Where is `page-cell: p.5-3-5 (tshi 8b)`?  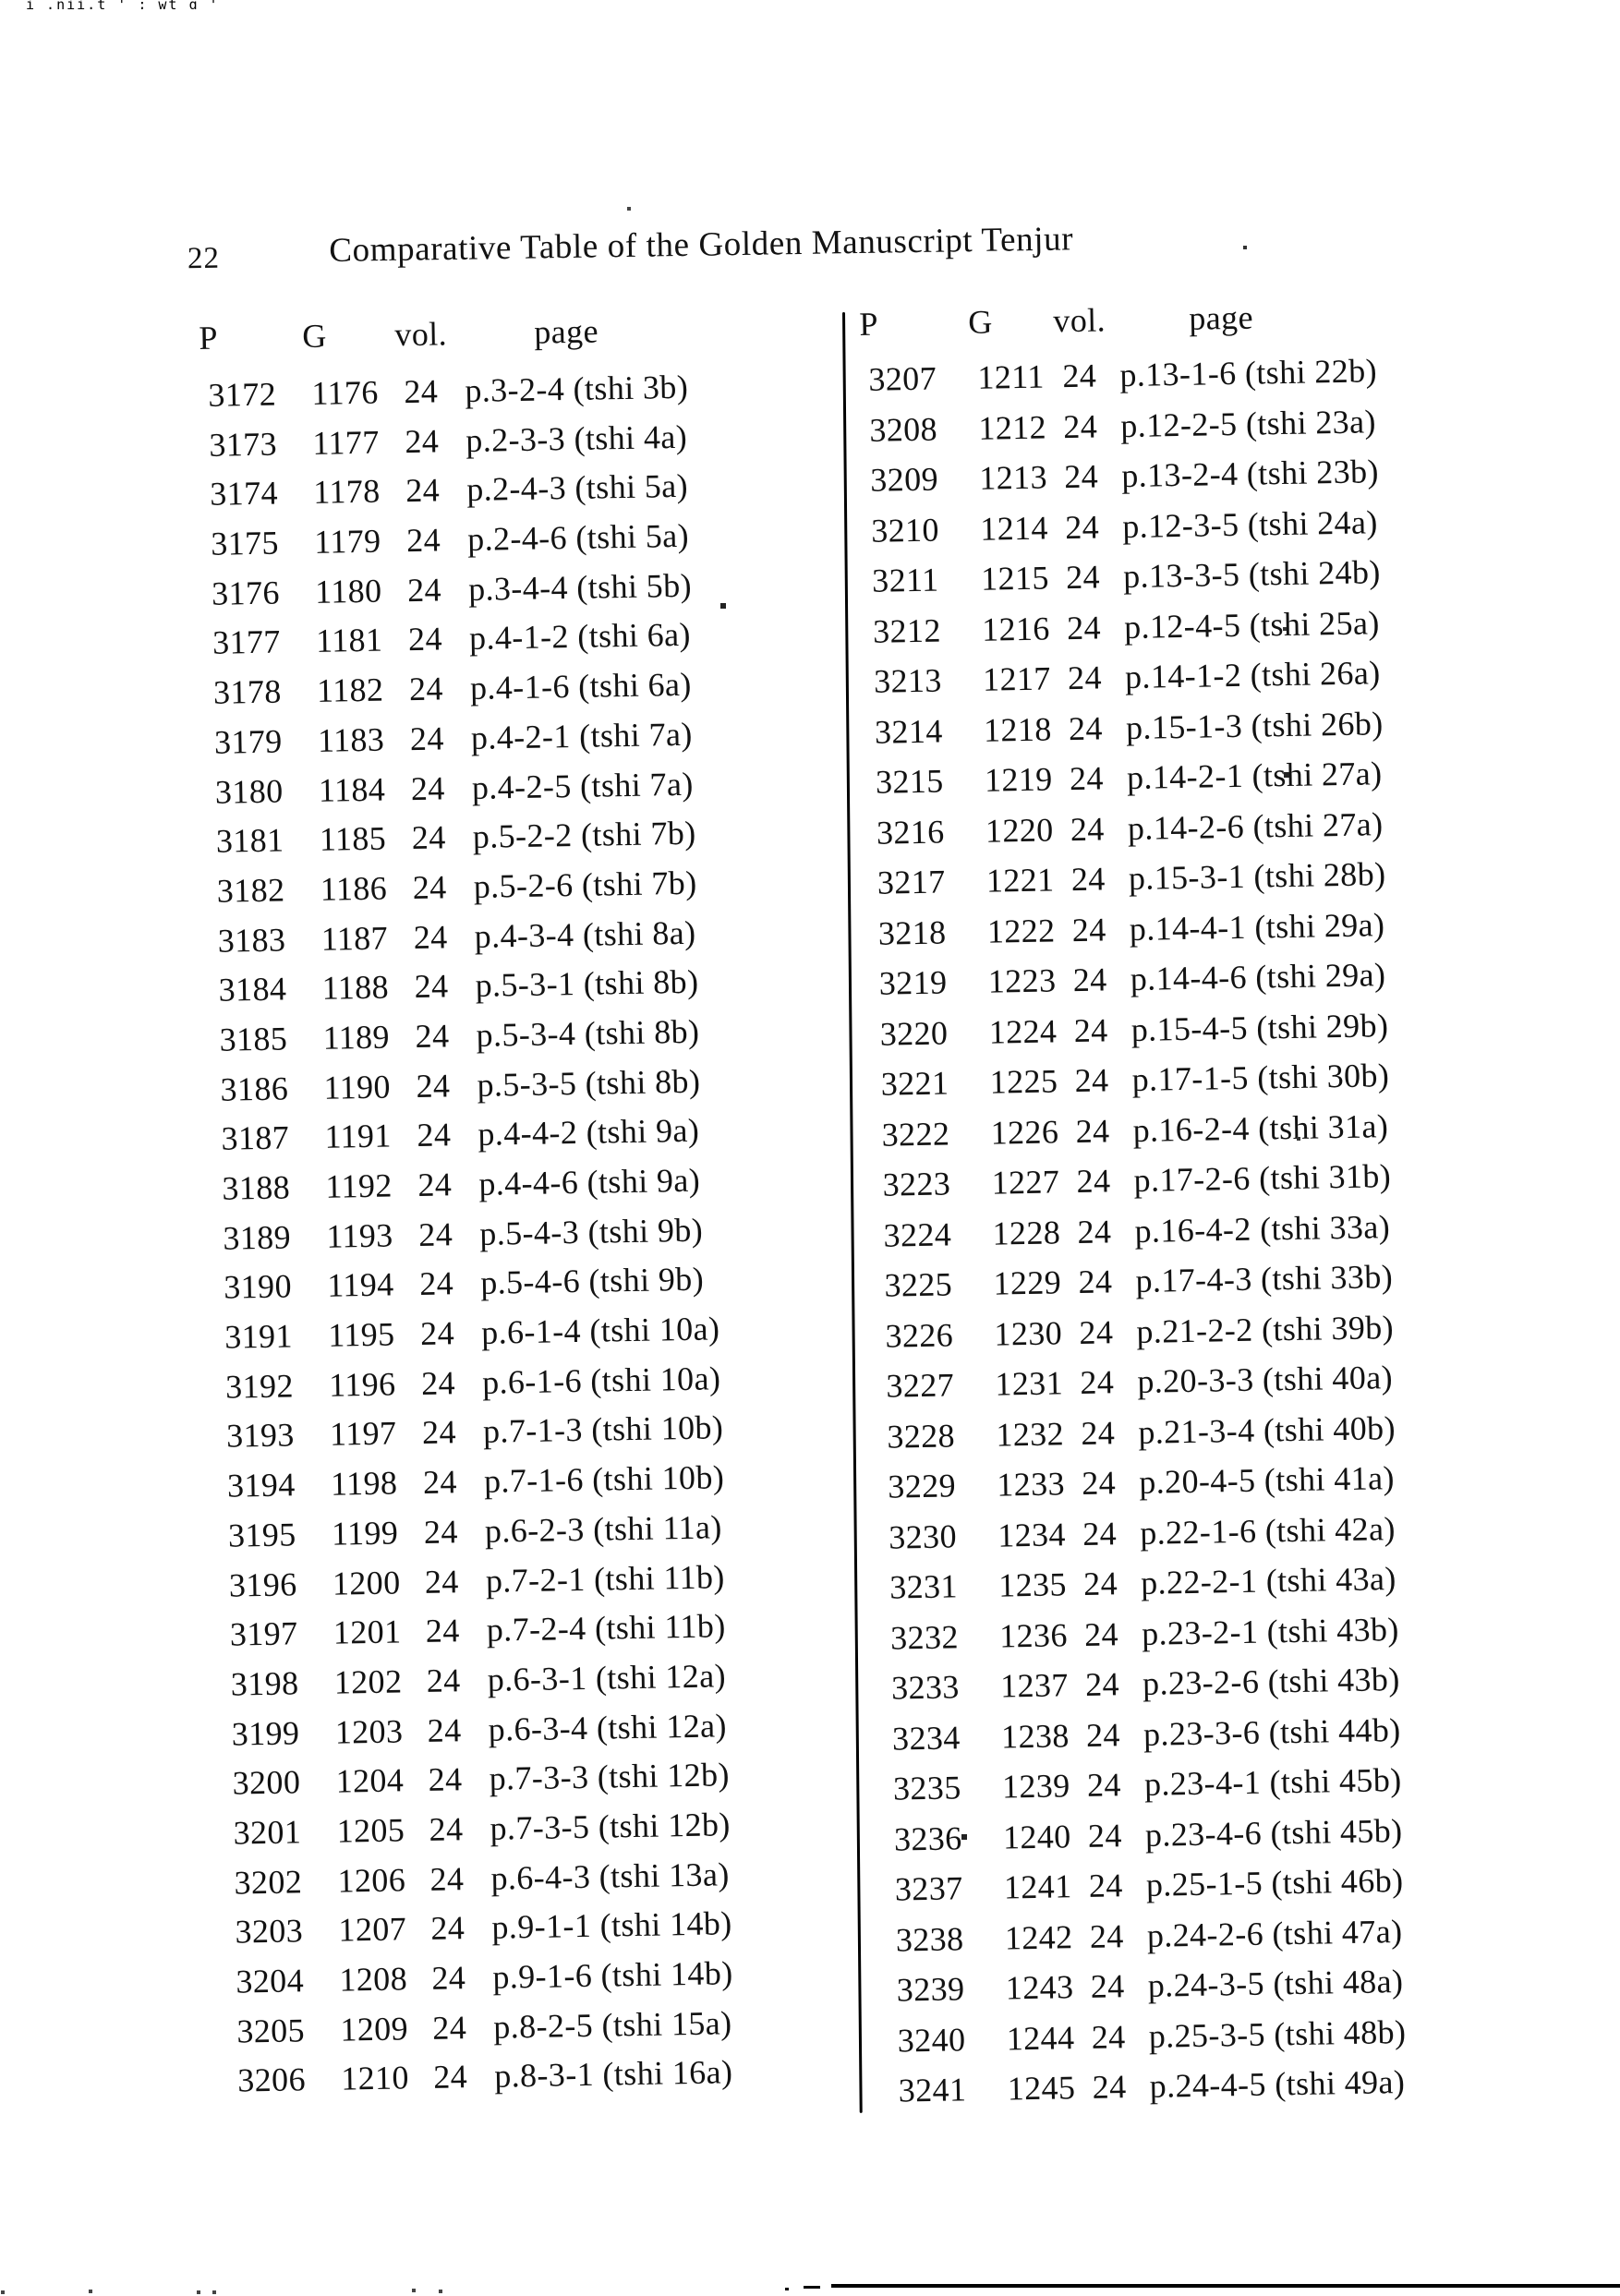 page-cell: p.5-3-5 (tshi 8b) is located at coordinates (589, 1083).